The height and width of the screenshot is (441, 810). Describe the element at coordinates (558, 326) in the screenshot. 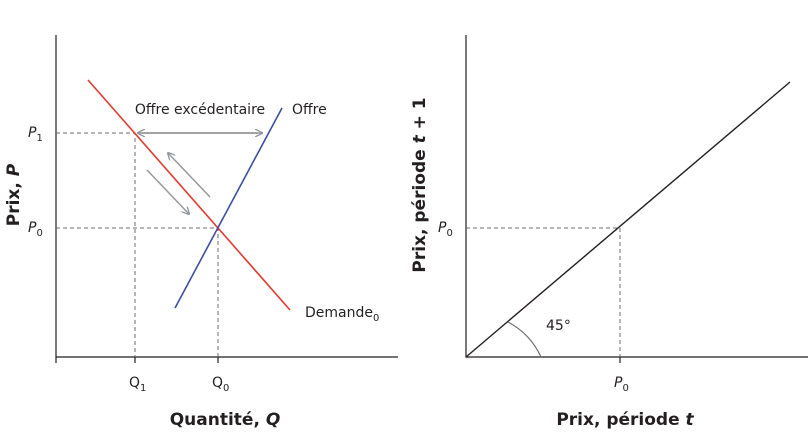

I see `angle-label: 45°` at that location.